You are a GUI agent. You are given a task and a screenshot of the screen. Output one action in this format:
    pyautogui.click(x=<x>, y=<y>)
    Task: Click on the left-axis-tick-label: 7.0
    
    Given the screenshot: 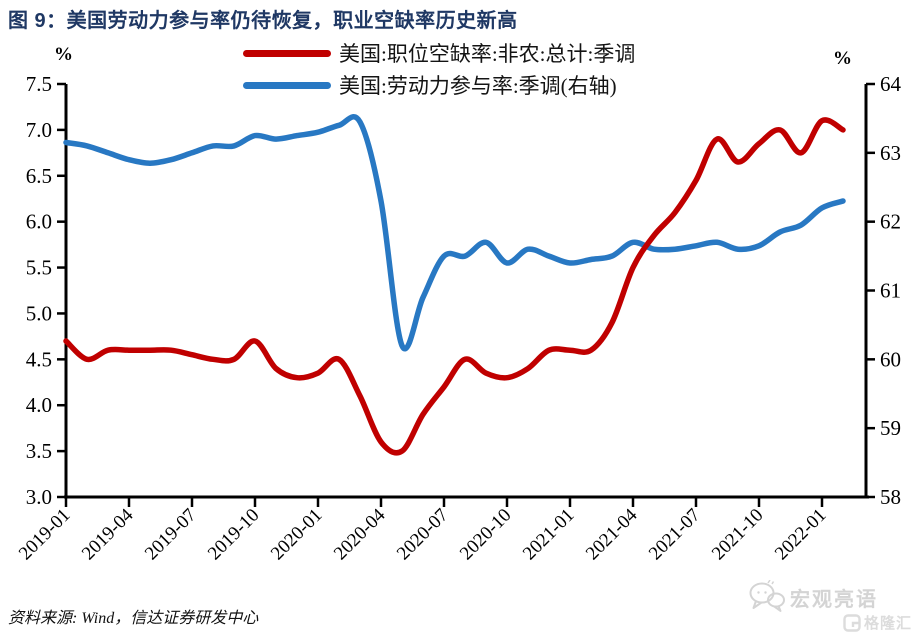 What is the action you would take?
    pyautogui.click(x=39, y=130)
    